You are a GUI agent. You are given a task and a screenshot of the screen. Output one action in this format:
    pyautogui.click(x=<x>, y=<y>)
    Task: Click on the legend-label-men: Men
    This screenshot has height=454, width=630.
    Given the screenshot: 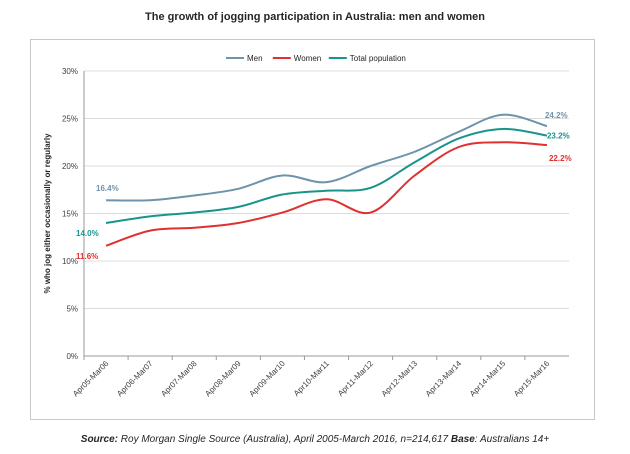 What is the action you would take?
    pyautogui.click(x=255, y=58)
    